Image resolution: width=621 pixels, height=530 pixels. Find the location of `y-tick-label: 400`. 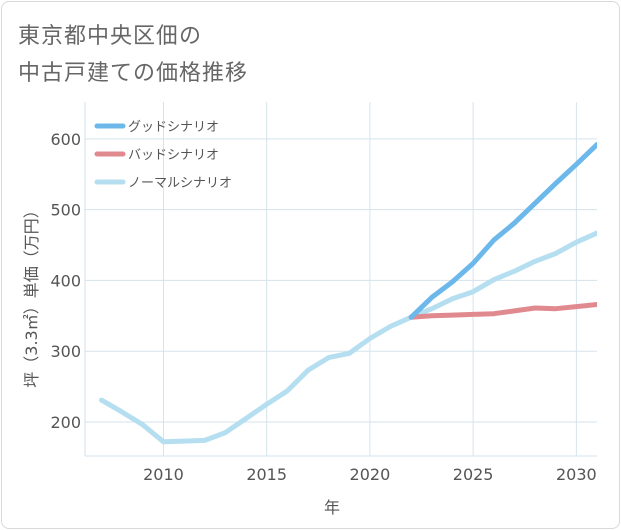

y-tick-label: 400 is located at coordinates (65, 280).